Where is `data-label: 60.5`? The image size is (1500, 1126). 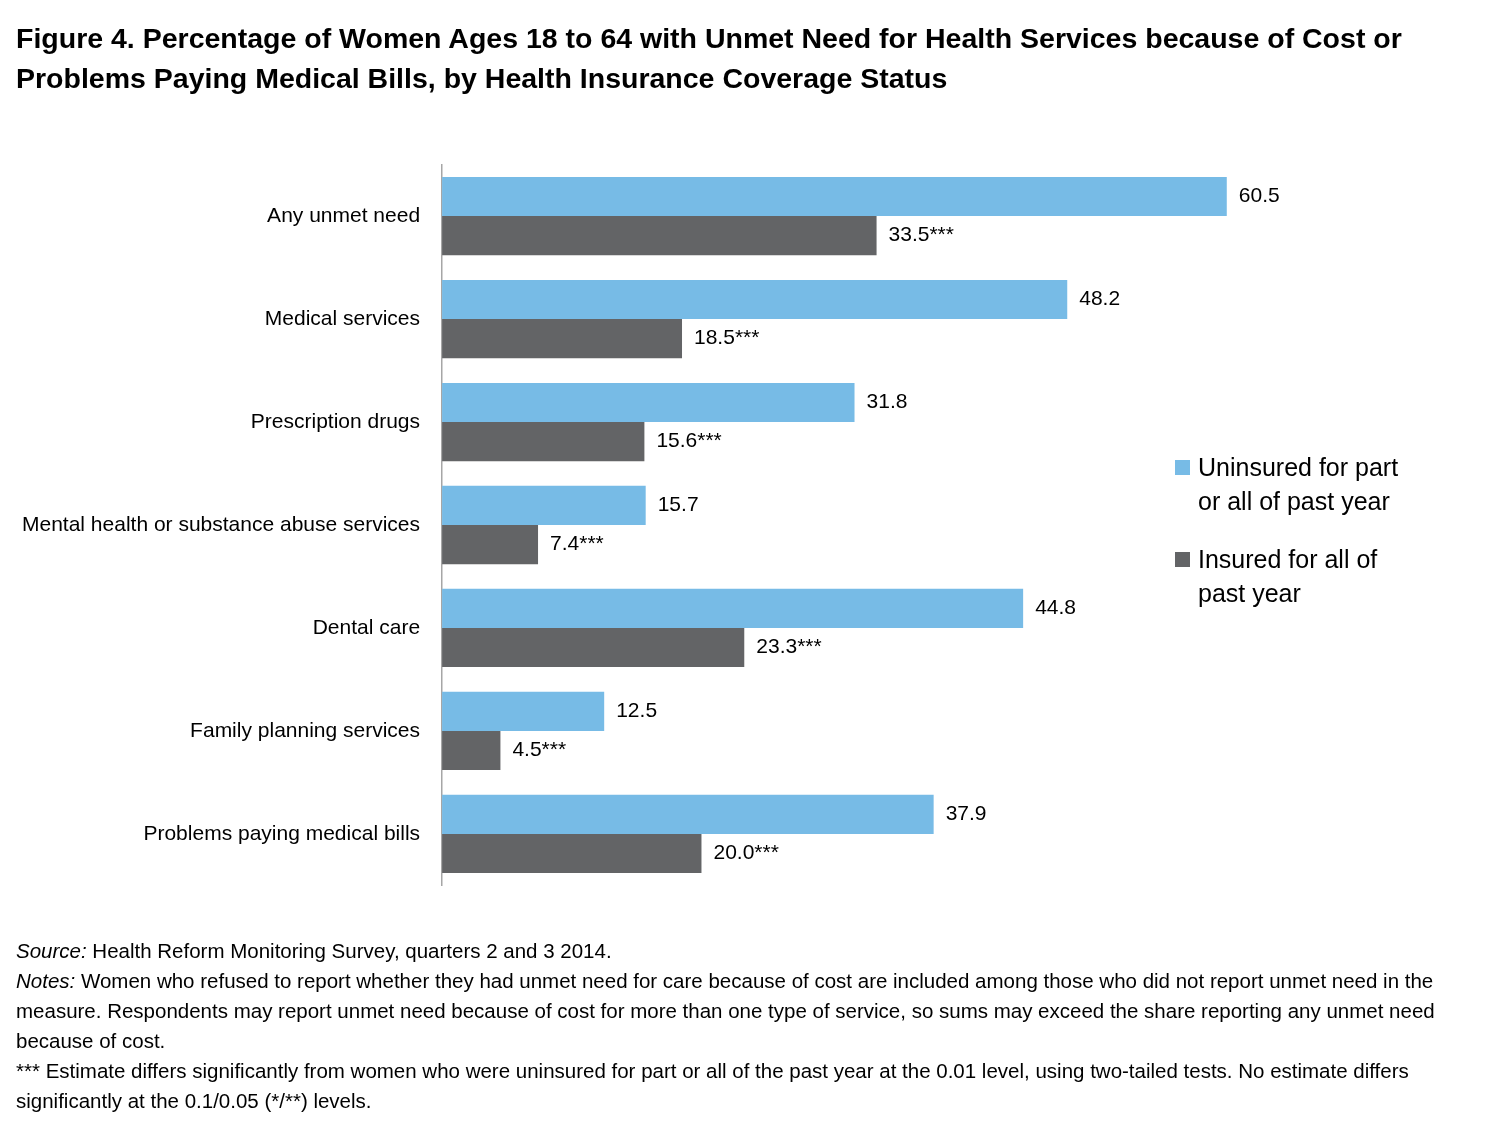 data-label: 60.5 is located at coordinates (1259, 195).